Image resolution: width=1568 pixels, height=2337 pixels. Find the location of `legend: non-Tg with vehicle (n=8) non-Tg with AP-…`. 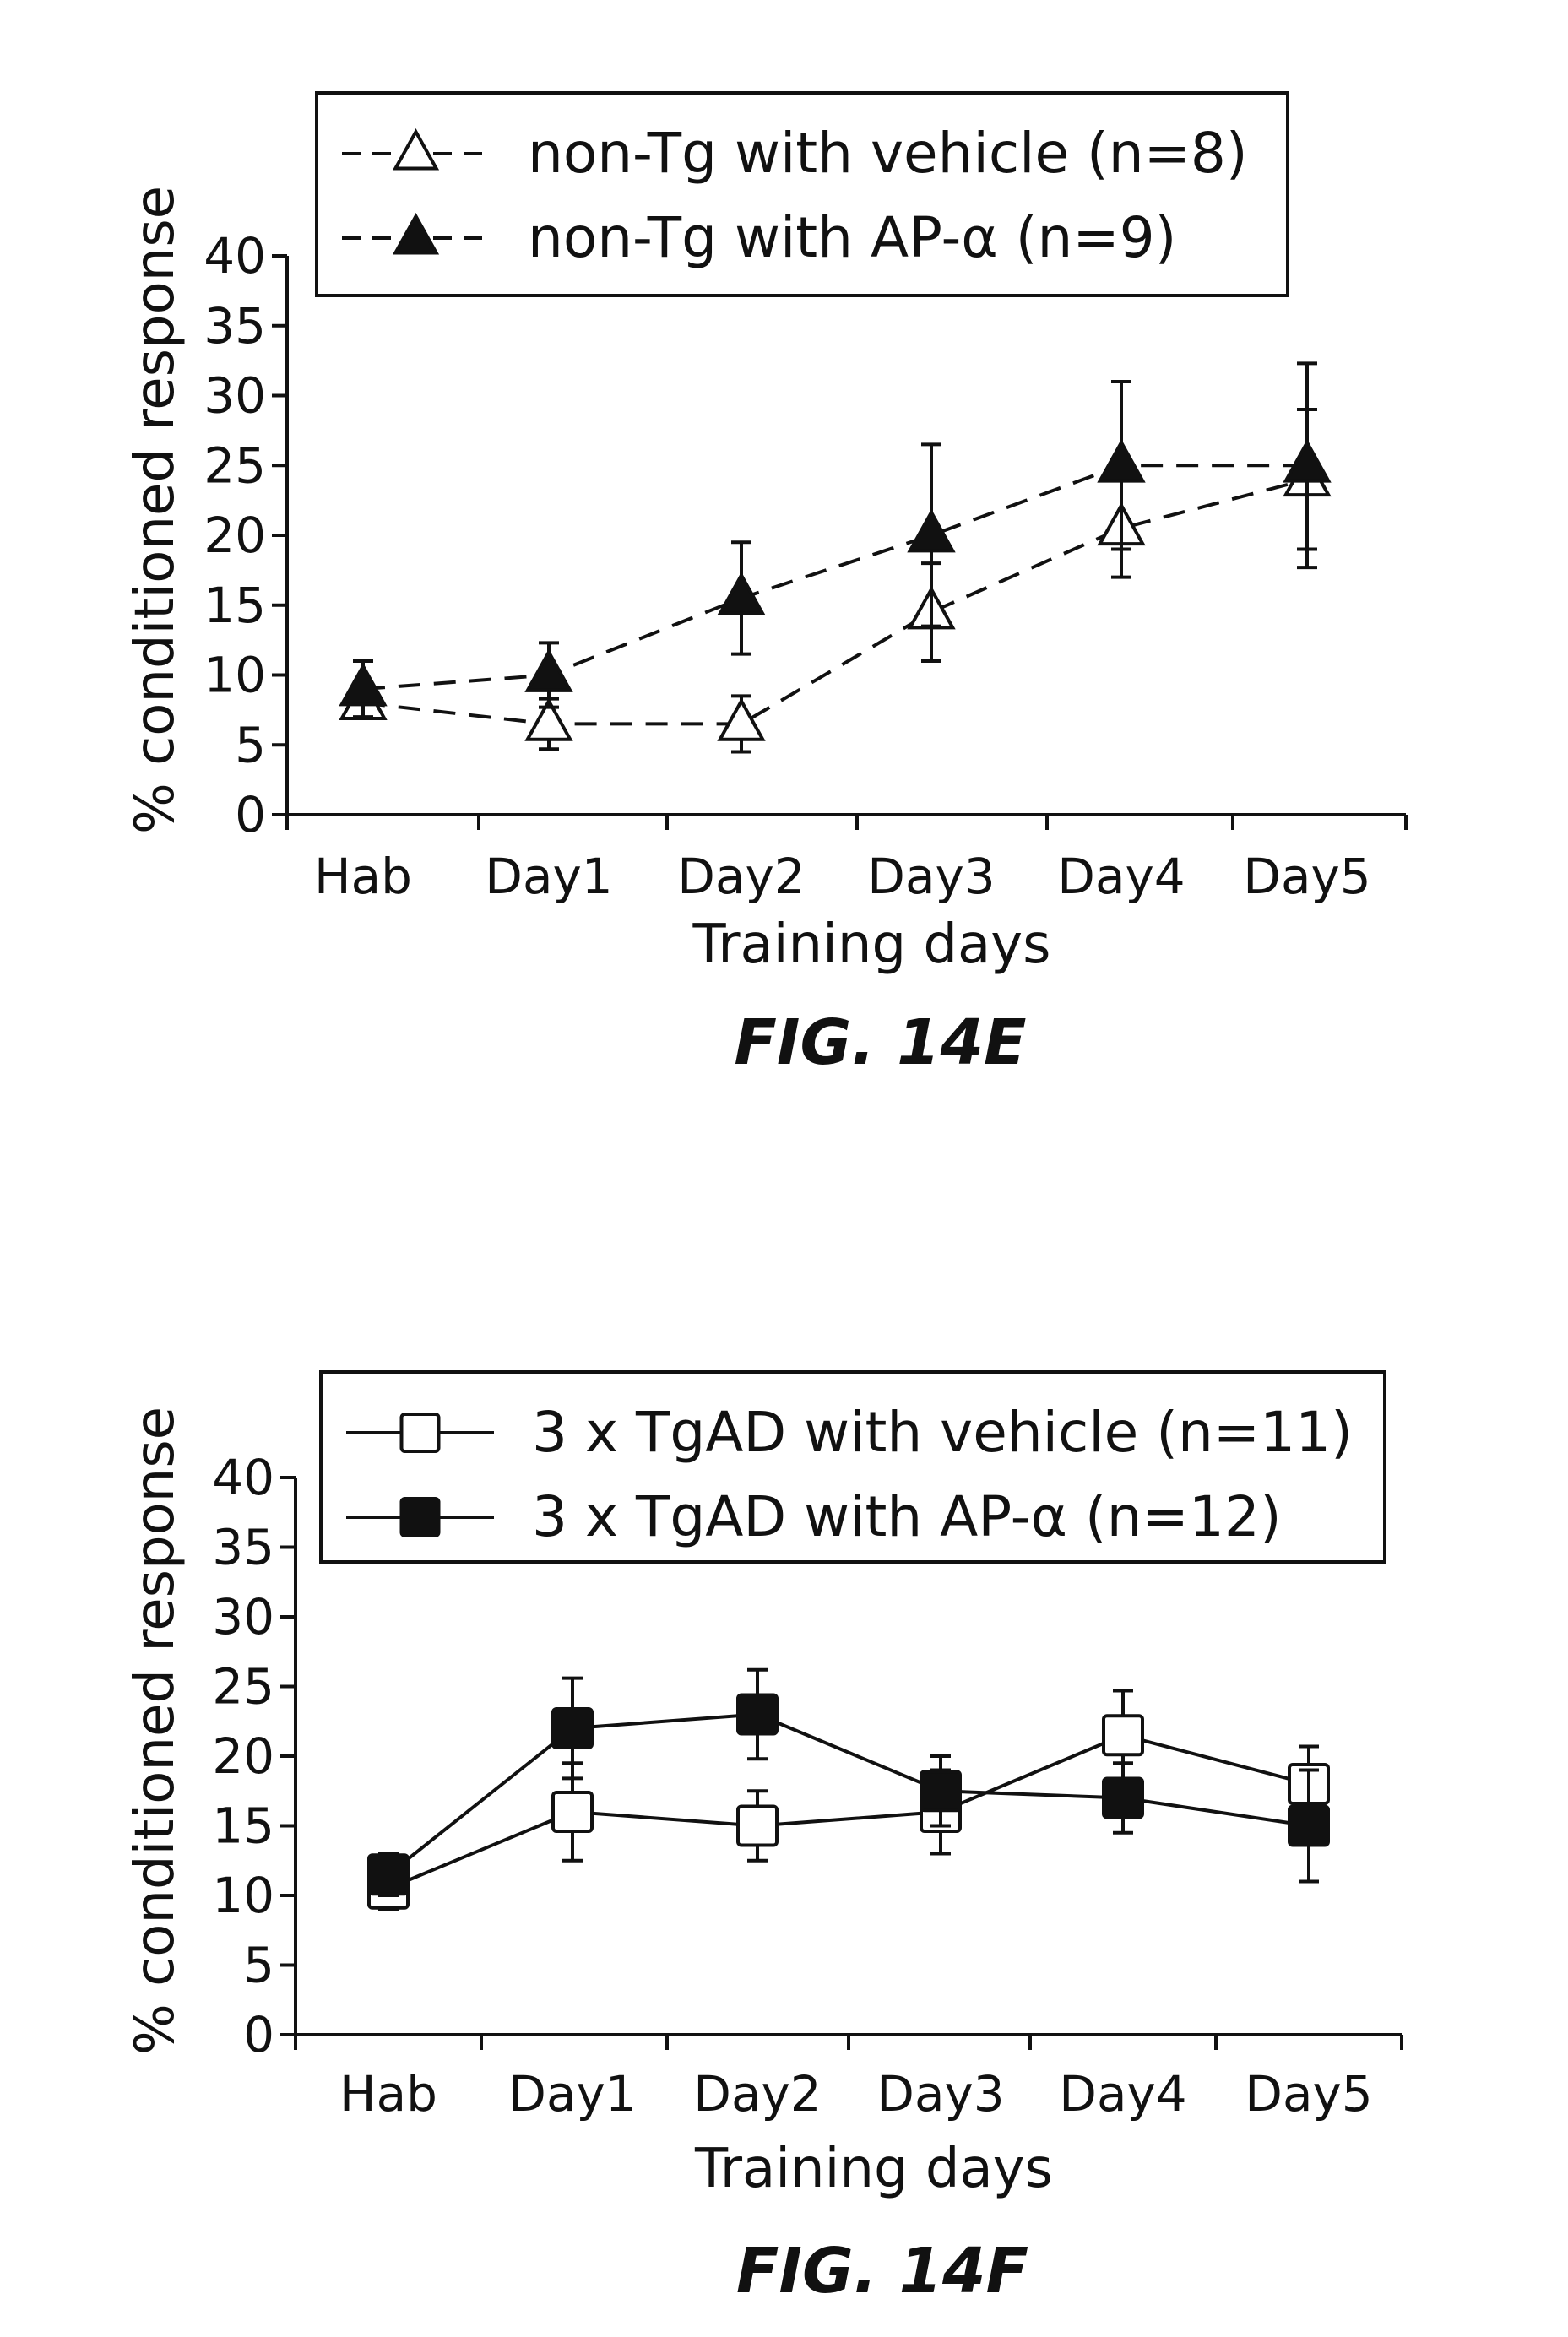

legend: non-Tg with vehicle (n=8) non-Tg with AP-… is located at coordinates (803, 194).